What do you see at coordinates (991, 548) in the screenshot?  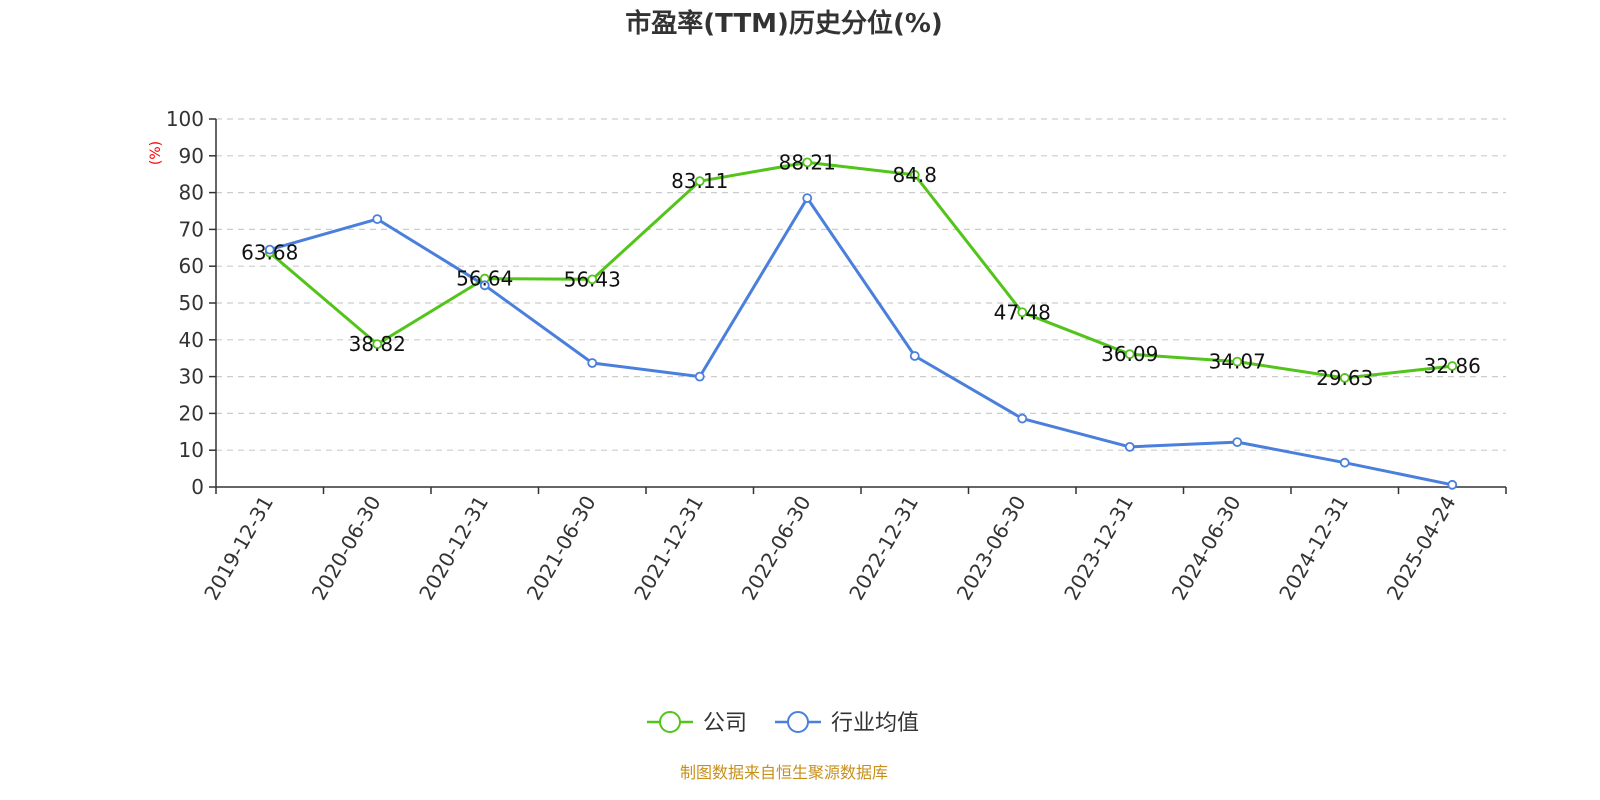 I see `x-tick-label: 2023-06-30` at bounding box center [991, 548].